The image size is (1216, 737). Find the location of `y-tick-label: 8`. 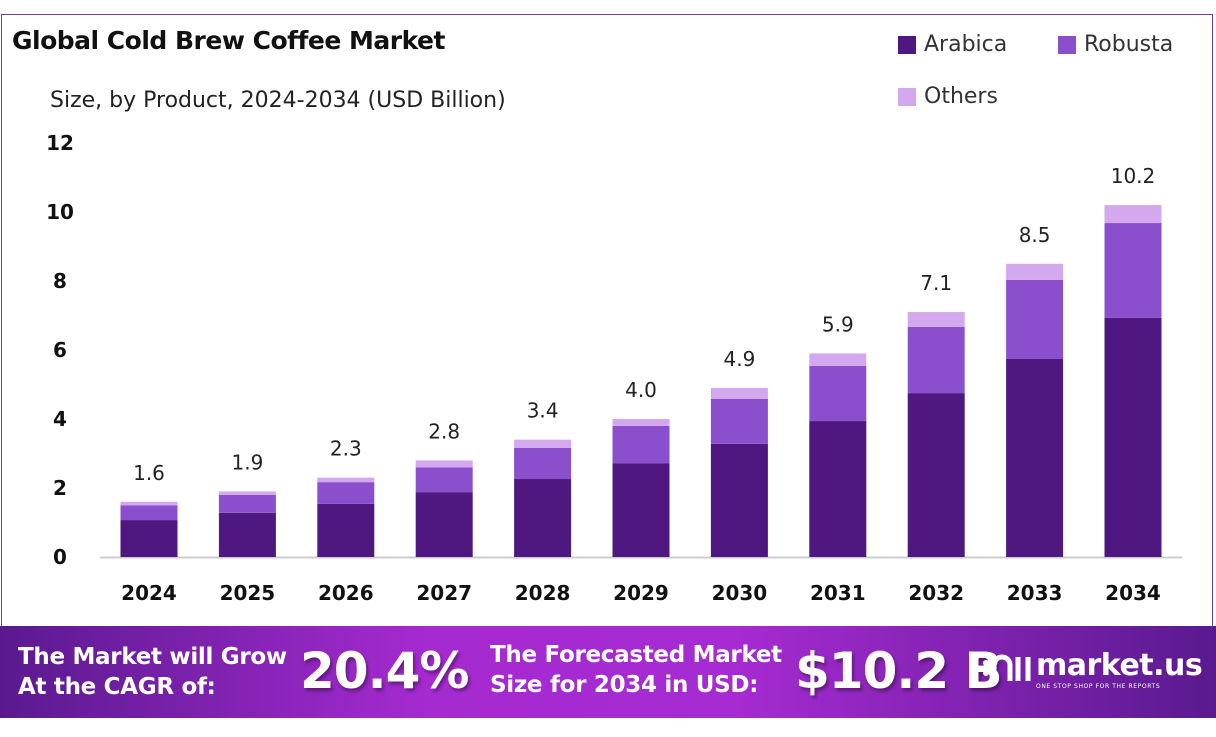

y-tick-label: 8 is located at coordinates (60, 281).